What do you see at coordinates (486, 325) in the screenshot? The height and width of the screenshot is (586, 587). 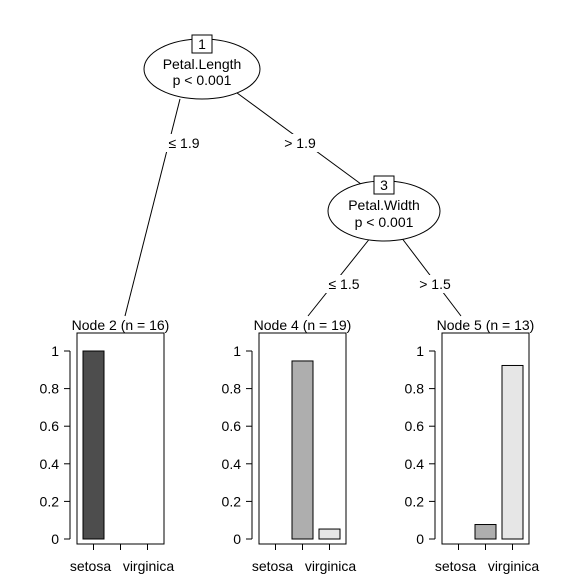 I see `terminal-node-title: Node 5 (n = 13)` at bounding box center [486, 325].